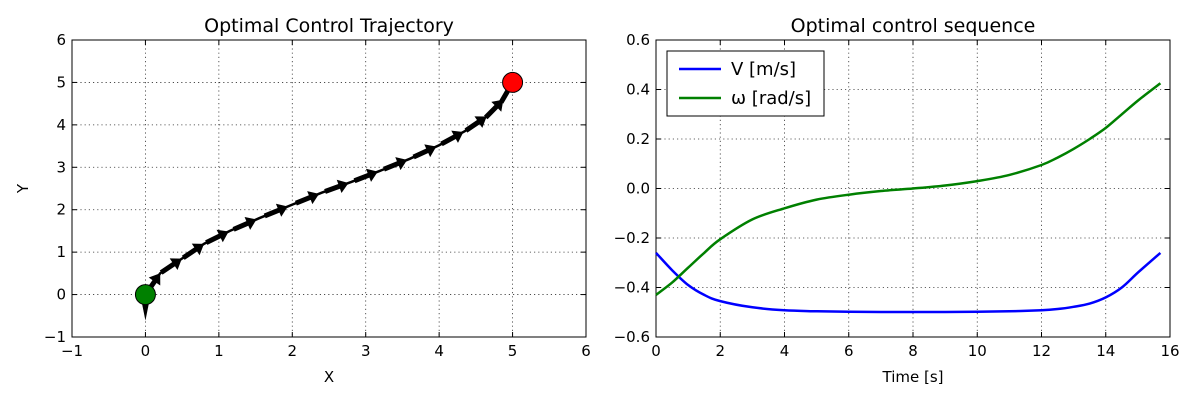 This screenshot has width=1200, height=400. What do you see at coordinates (329, 26) in the screenshot?
I see `chart-title: Optimal Control Trajectory` at bounding box center [329, 26].